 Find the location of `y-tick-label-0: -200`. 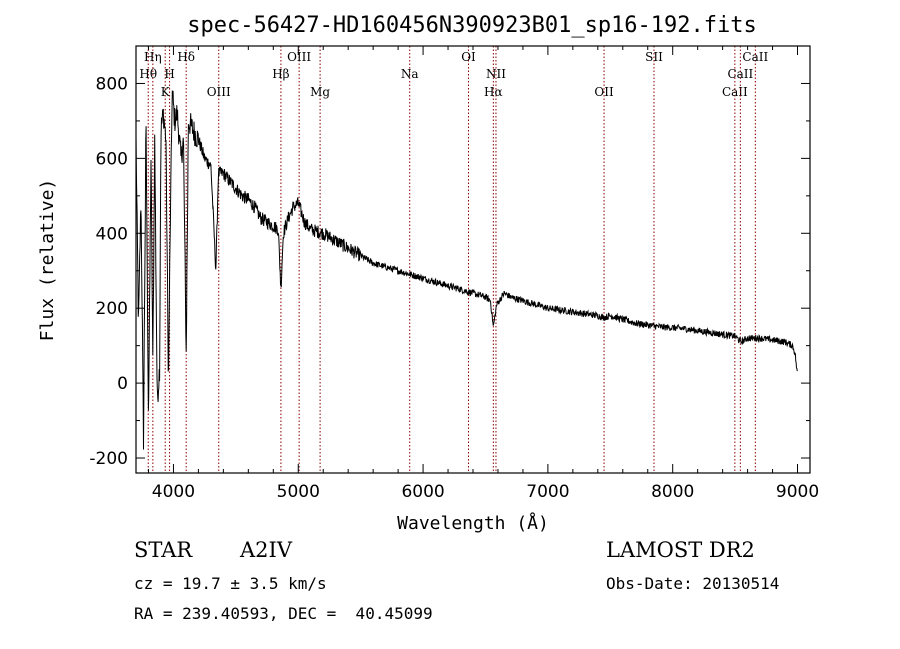

y-tick-label-0: -200 is located at coordinates (108, 459).